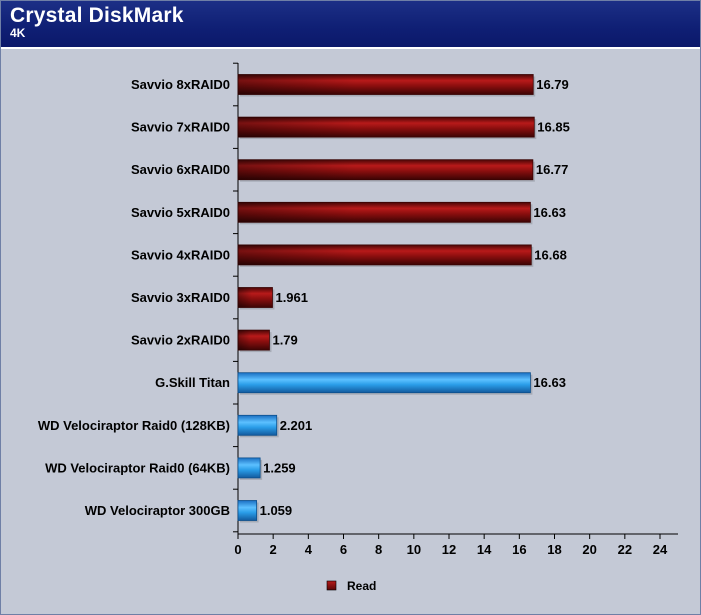 Image resolution: width=701 pixels, height=615 pixels. Describe the element at coordinates (589, 549) in the screenshot. I see `x-tick-label: 20` at that location.